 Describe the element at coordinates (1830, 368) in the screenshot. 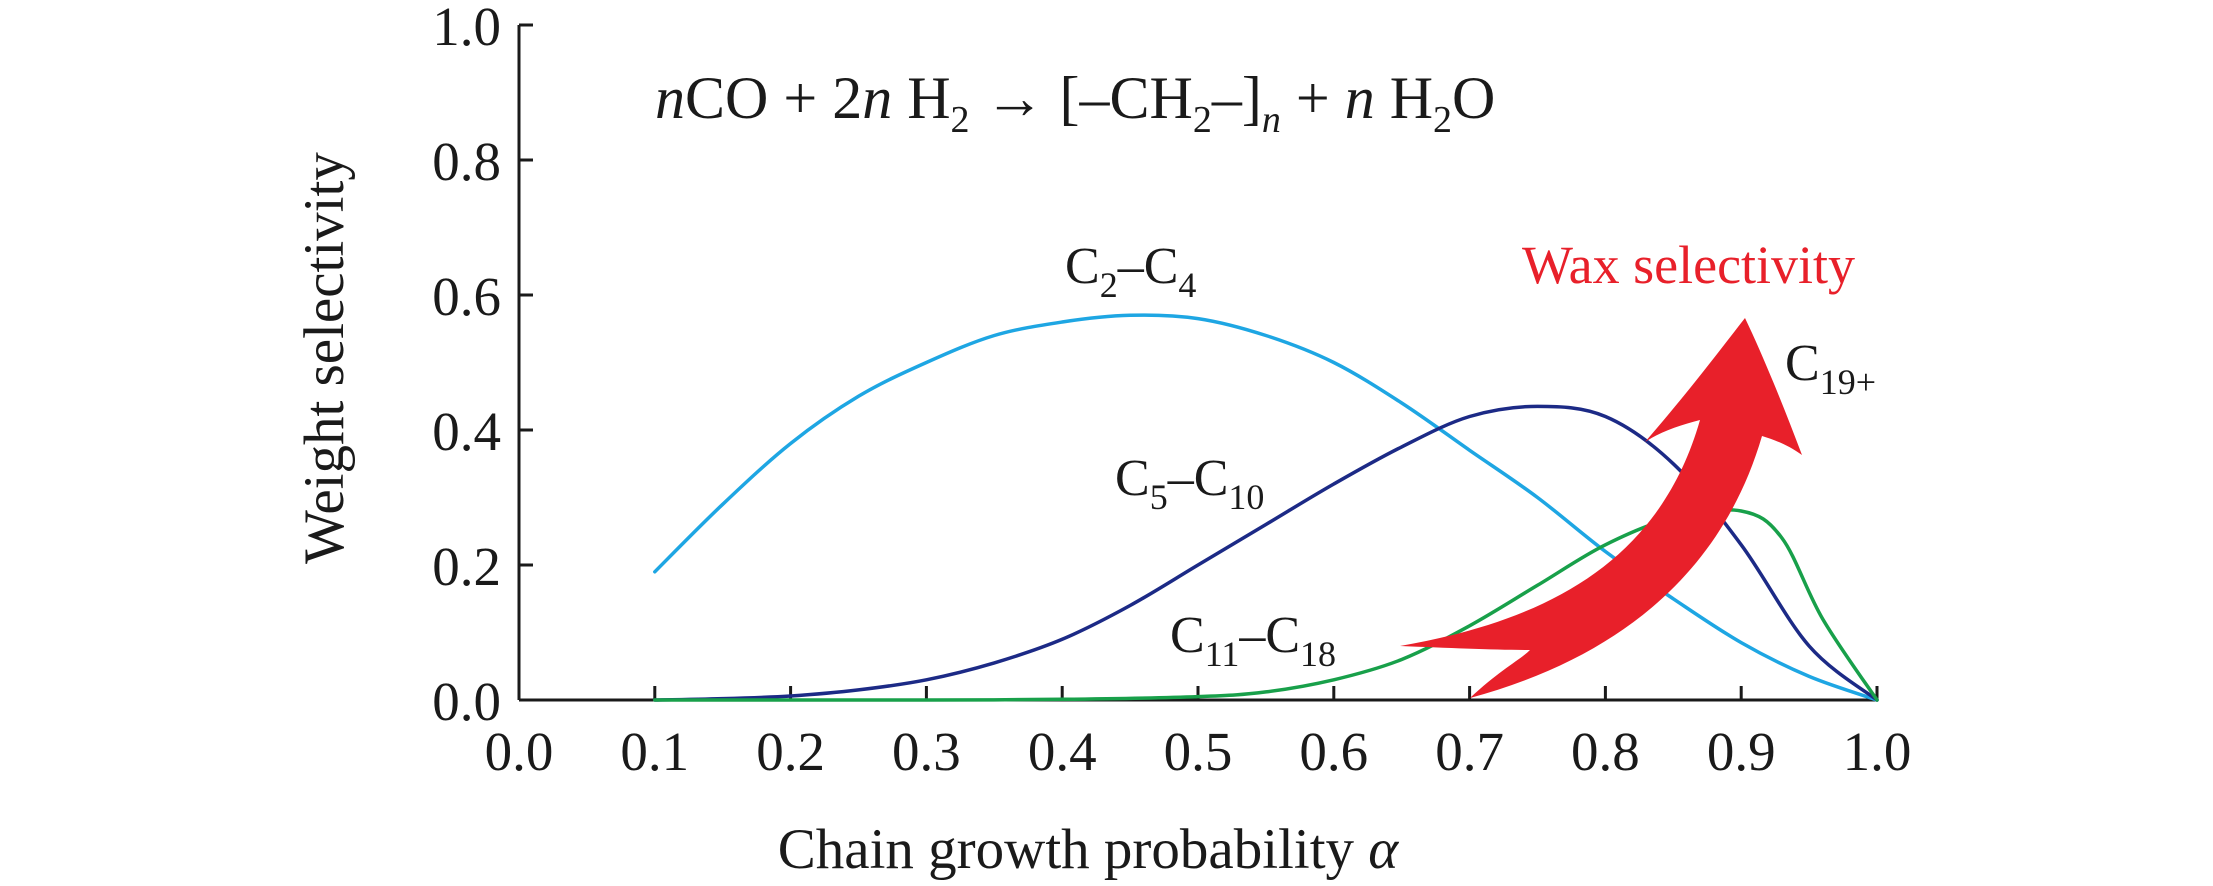

I see `series-label-c19-plus: C19+` at that location.